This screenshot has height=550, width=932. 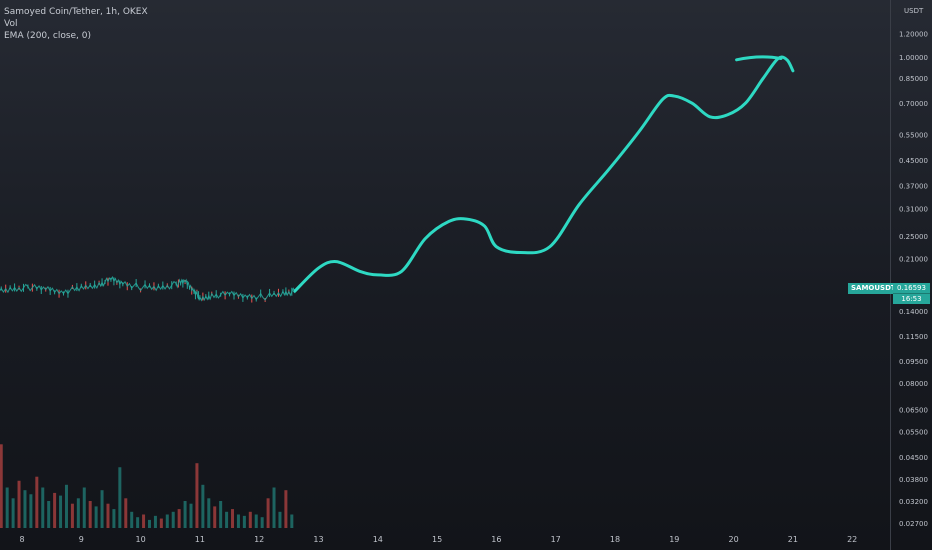 What do you see at coordinates (913, 79) in the screenshot?
I see `price-tick-label: 0.85000` at bounding box center [913, 79].